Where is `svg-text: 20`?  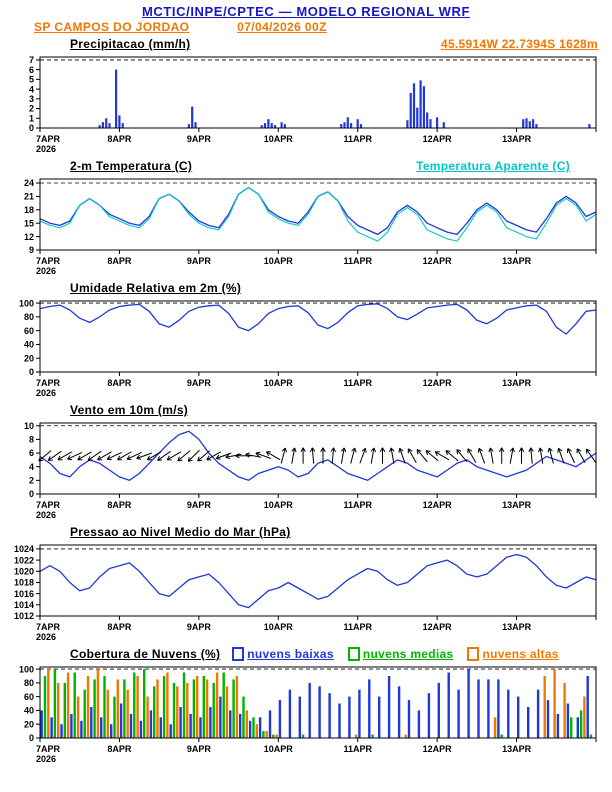
svg-text: 20 is located at coordinates (29, 724).